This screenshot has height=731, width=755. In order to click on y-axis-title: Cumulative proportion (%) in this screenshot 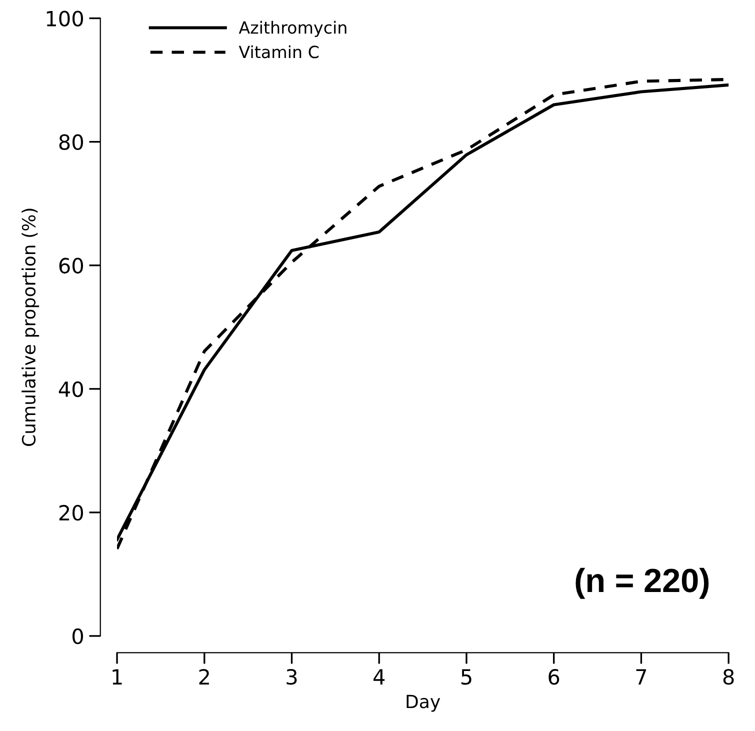, I will do `click(31, 327)`.